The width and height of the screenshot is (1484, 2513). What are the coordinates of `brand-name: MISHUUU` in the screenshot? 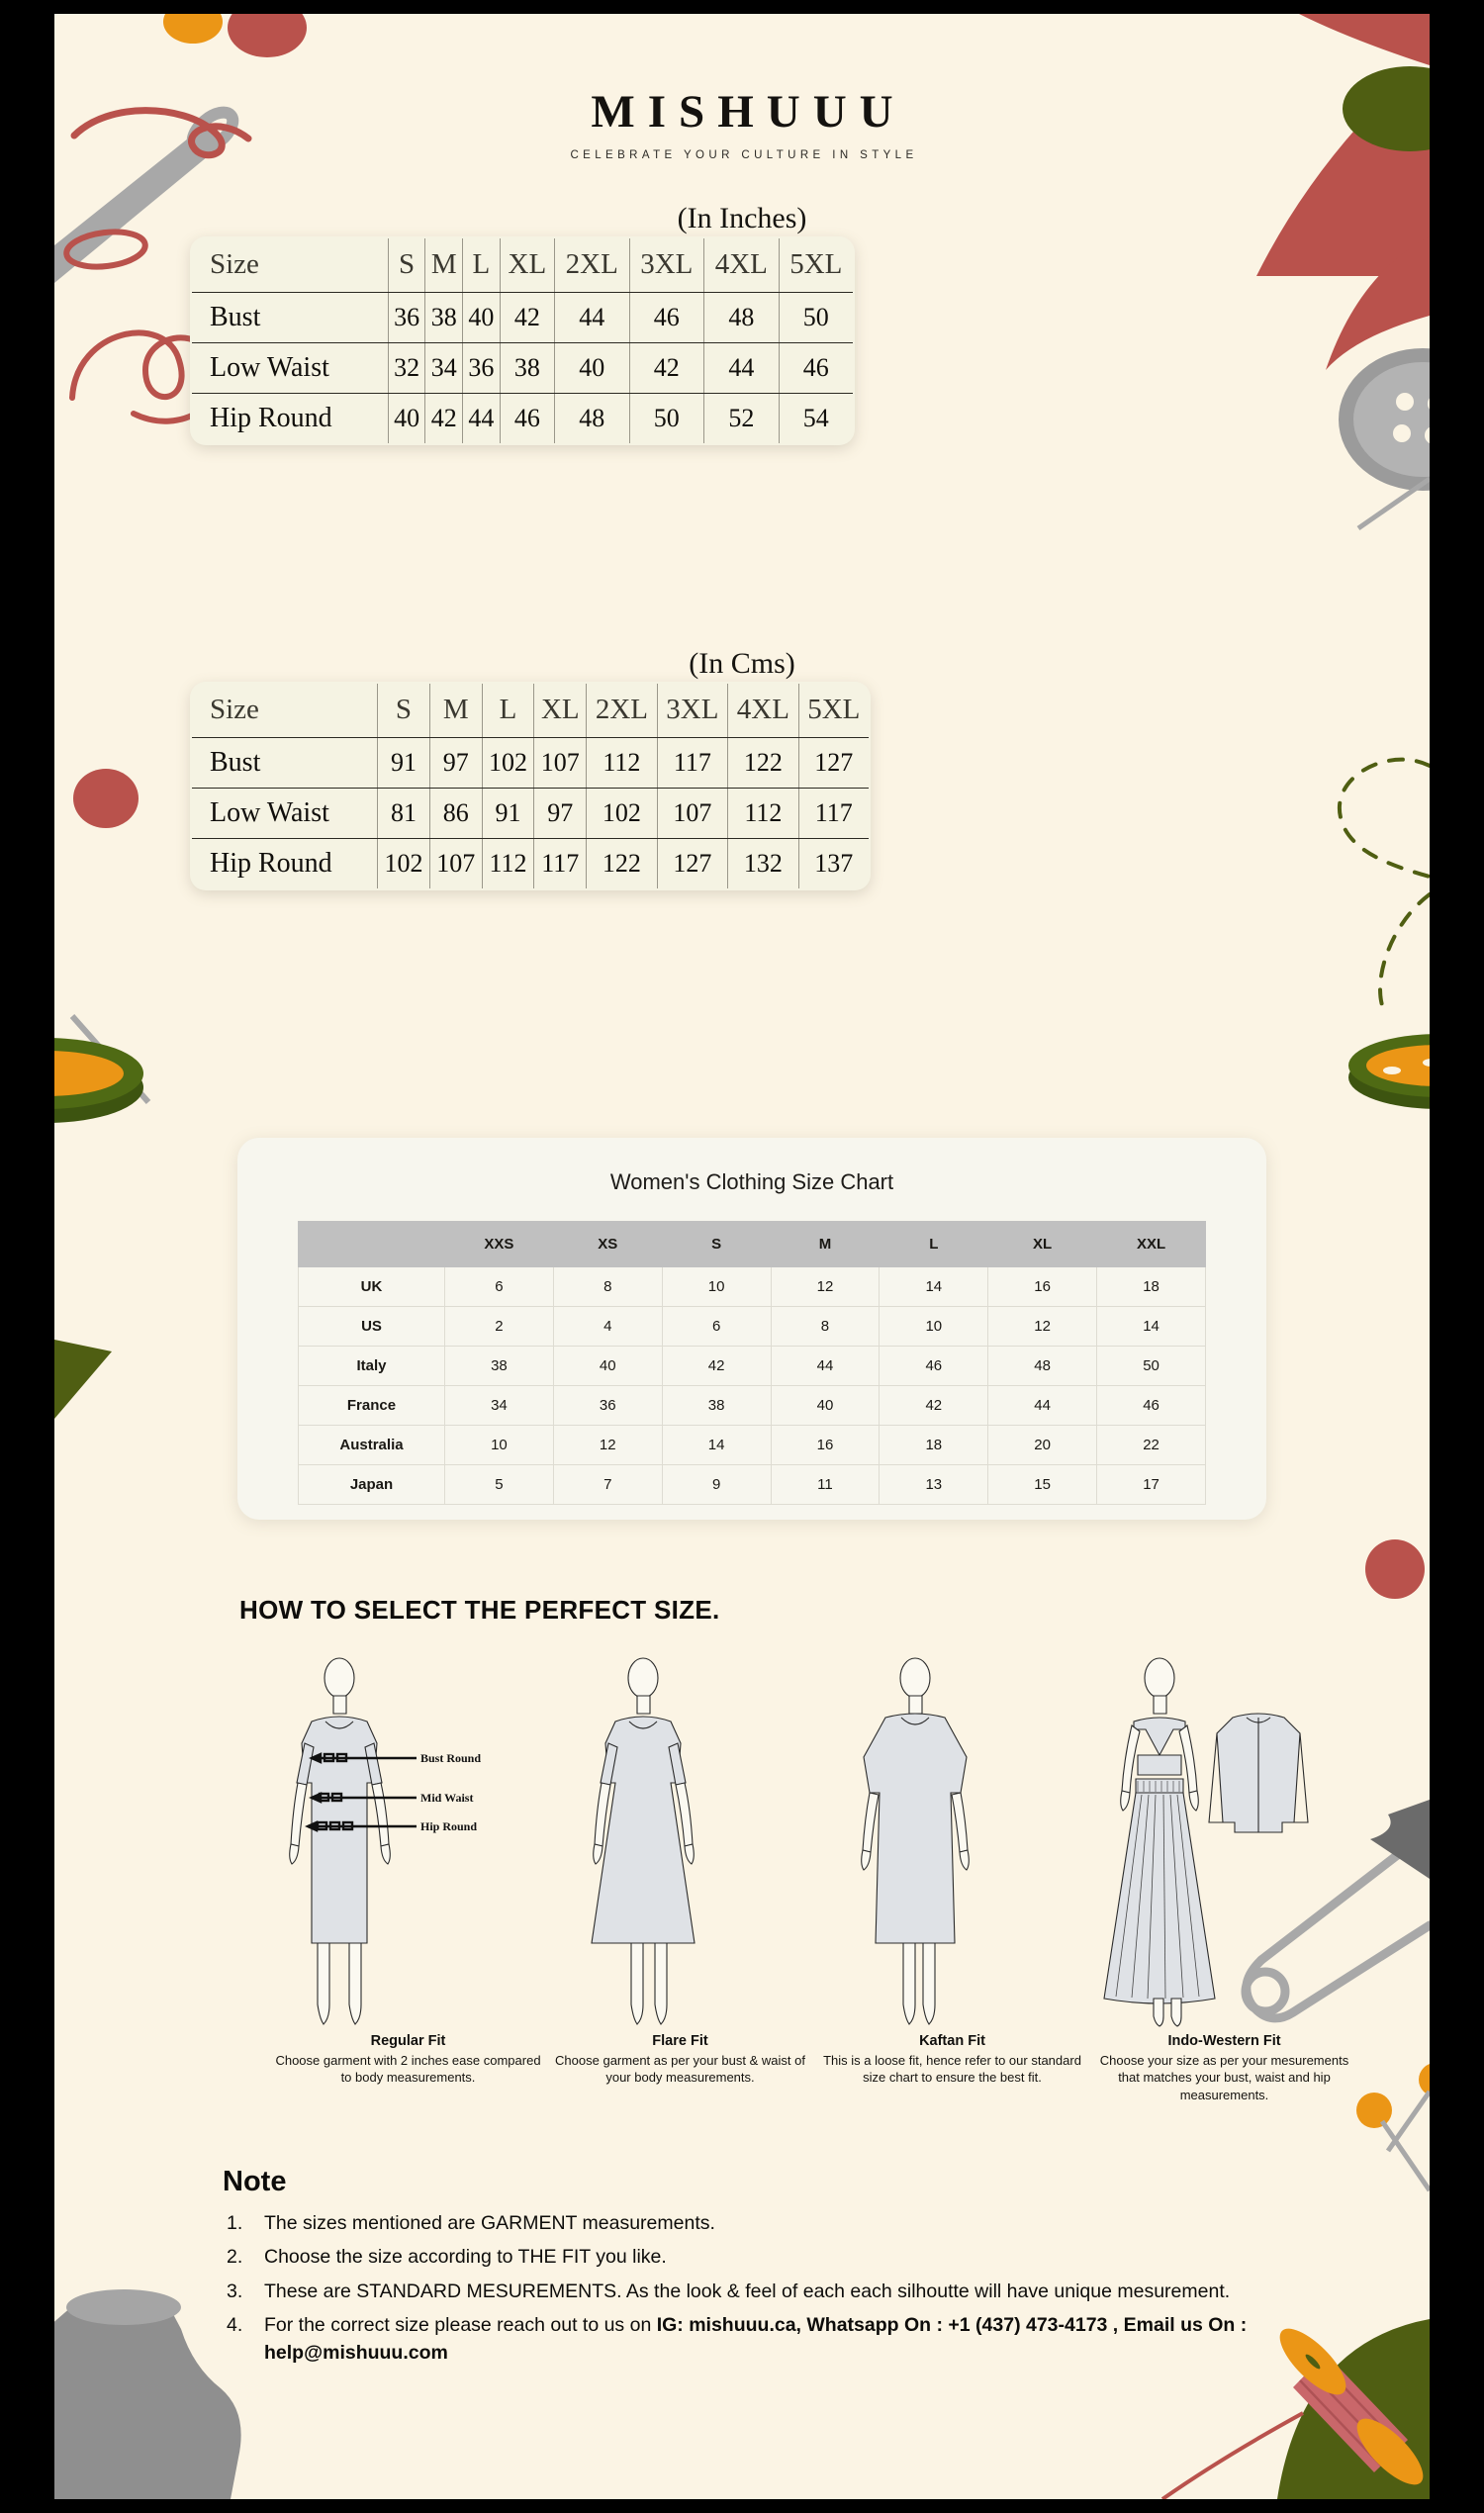 It's located at (748, 112).